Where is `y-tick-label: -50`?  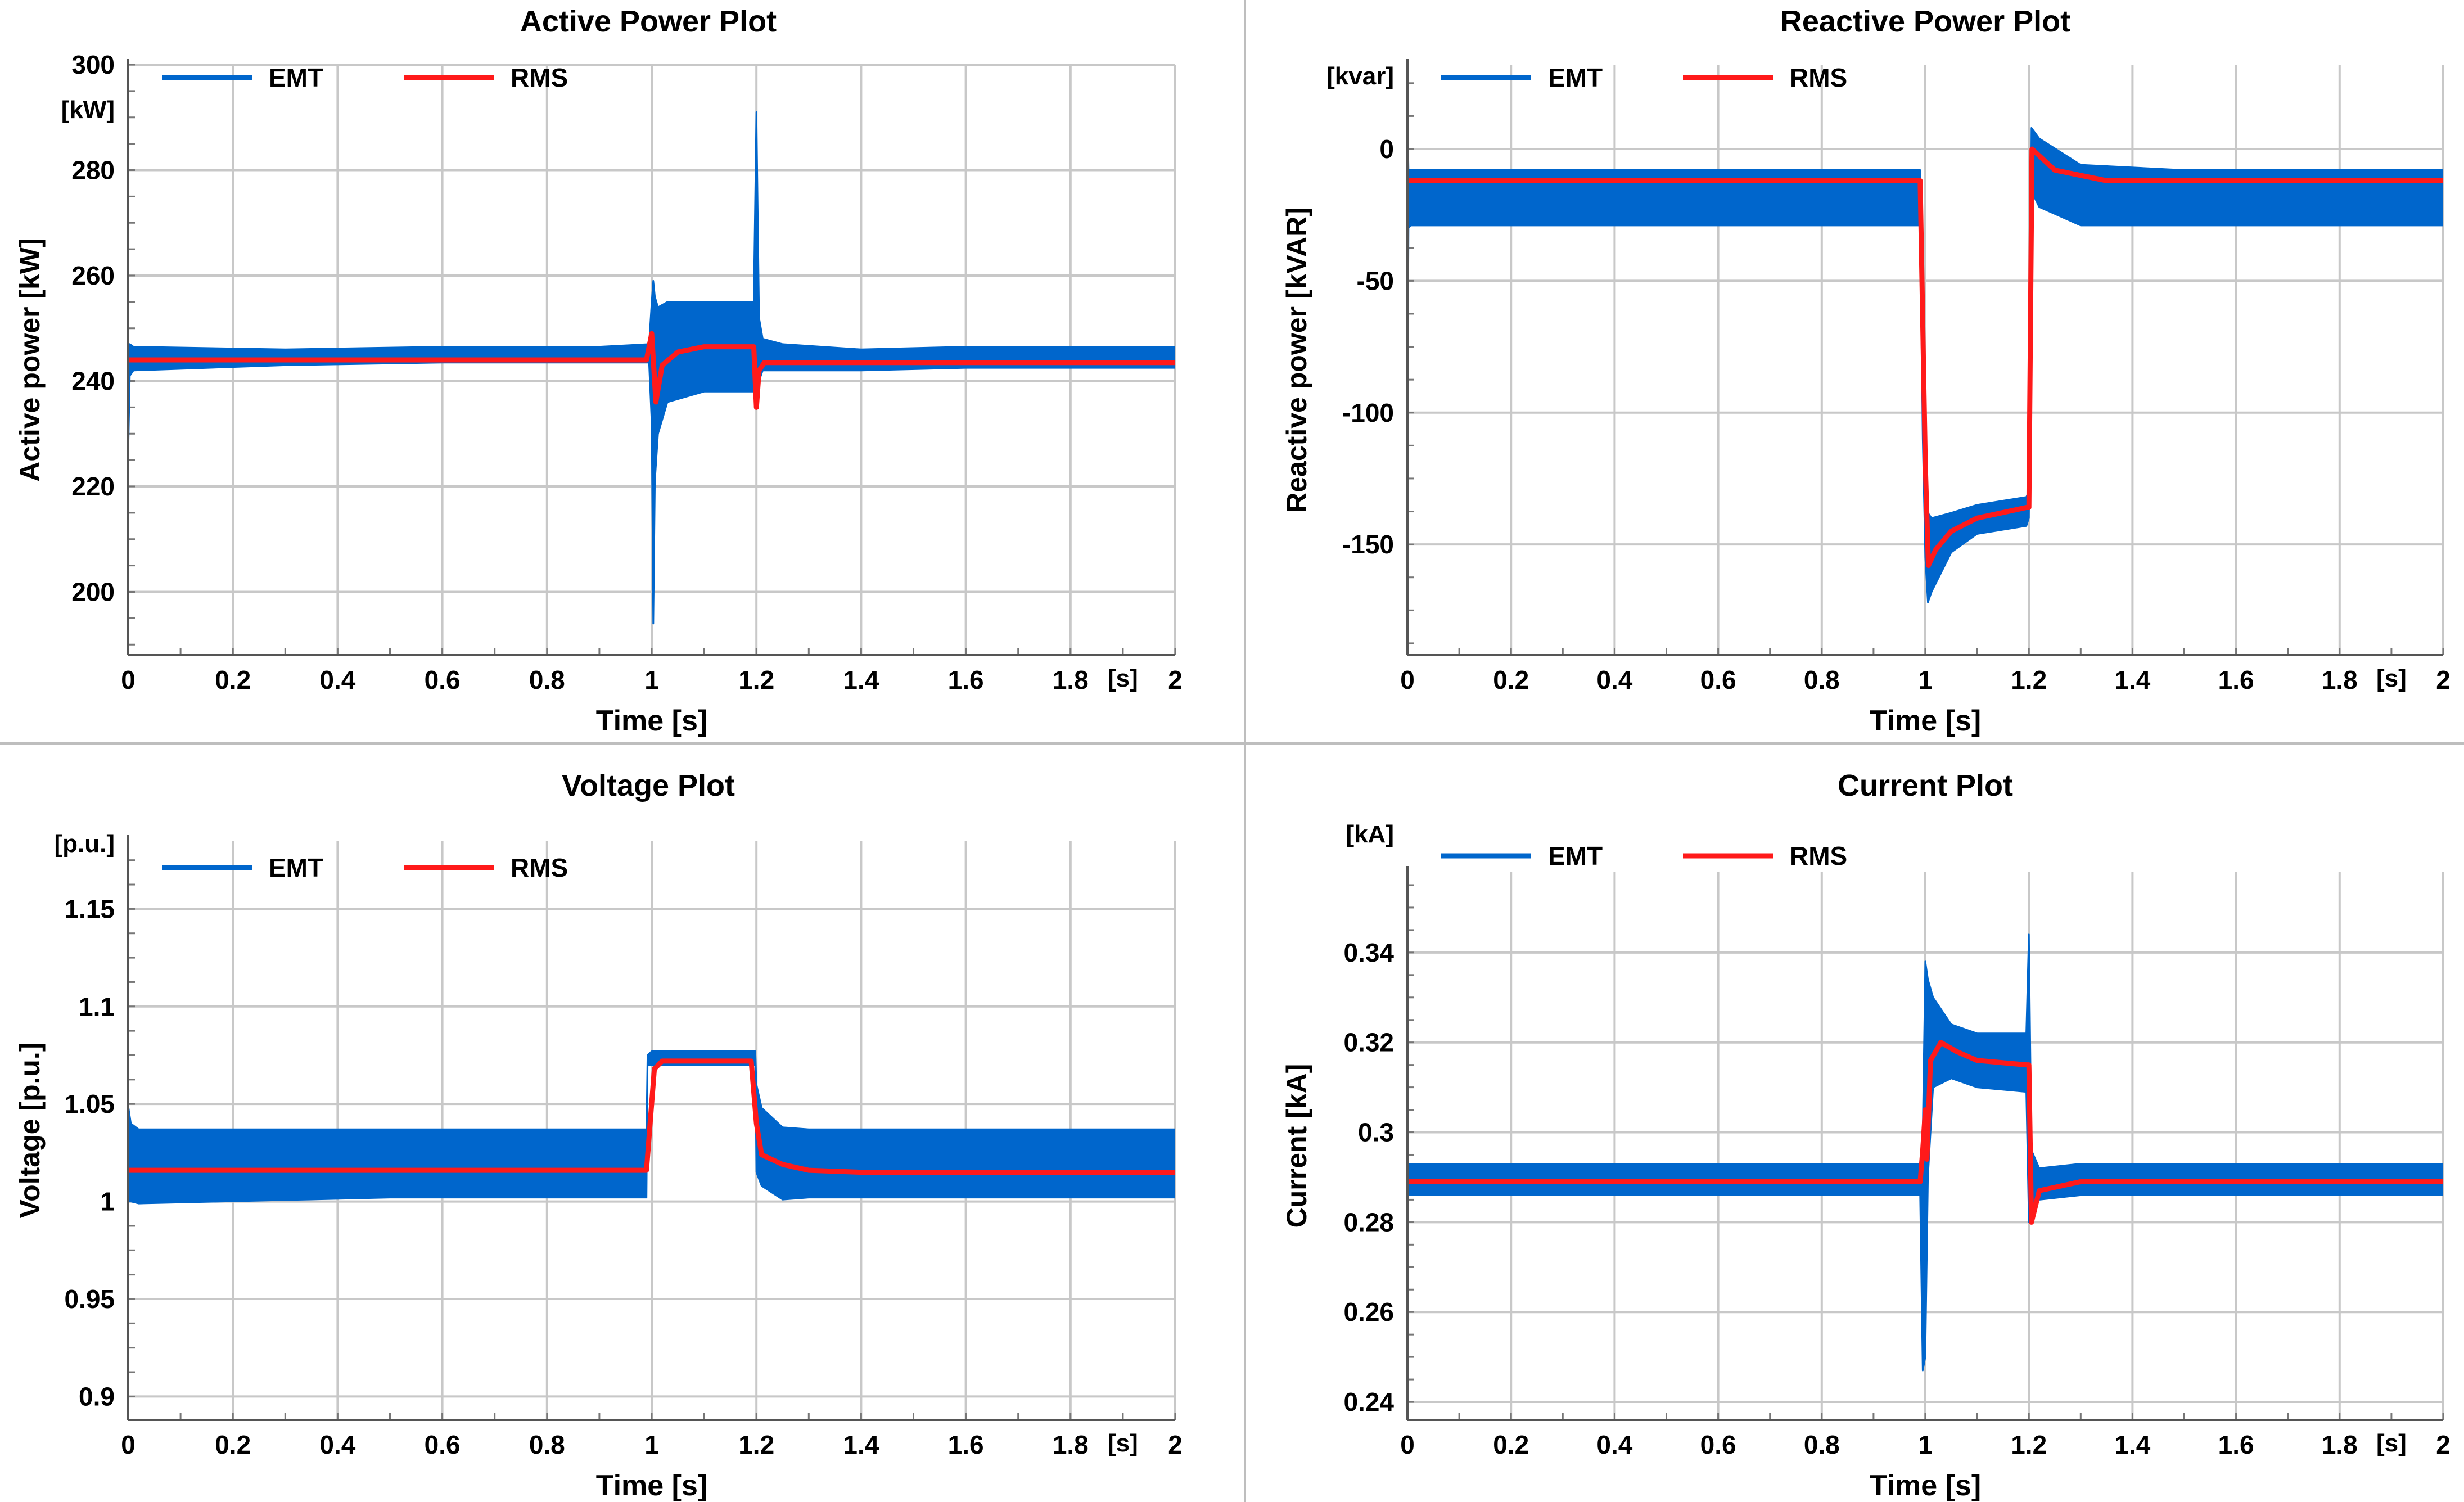
y-tick-label: -50 is located at coordinates (1375, 280).